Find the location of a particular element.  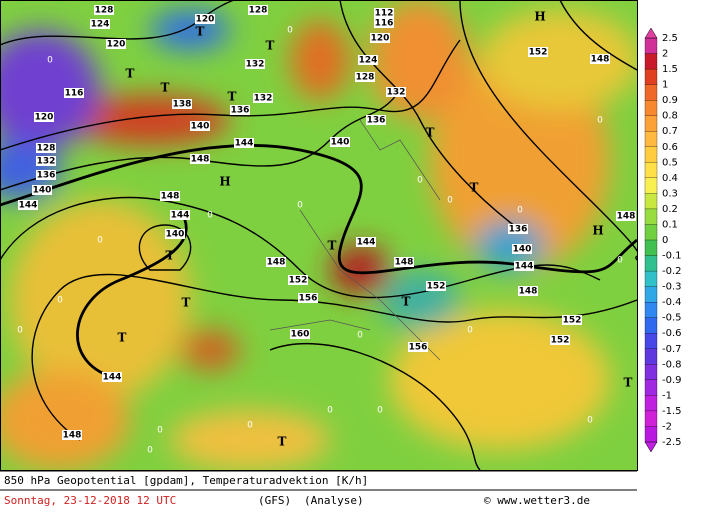

footer-credit: © www.wetter3.de is located at coordinates (537, 500).